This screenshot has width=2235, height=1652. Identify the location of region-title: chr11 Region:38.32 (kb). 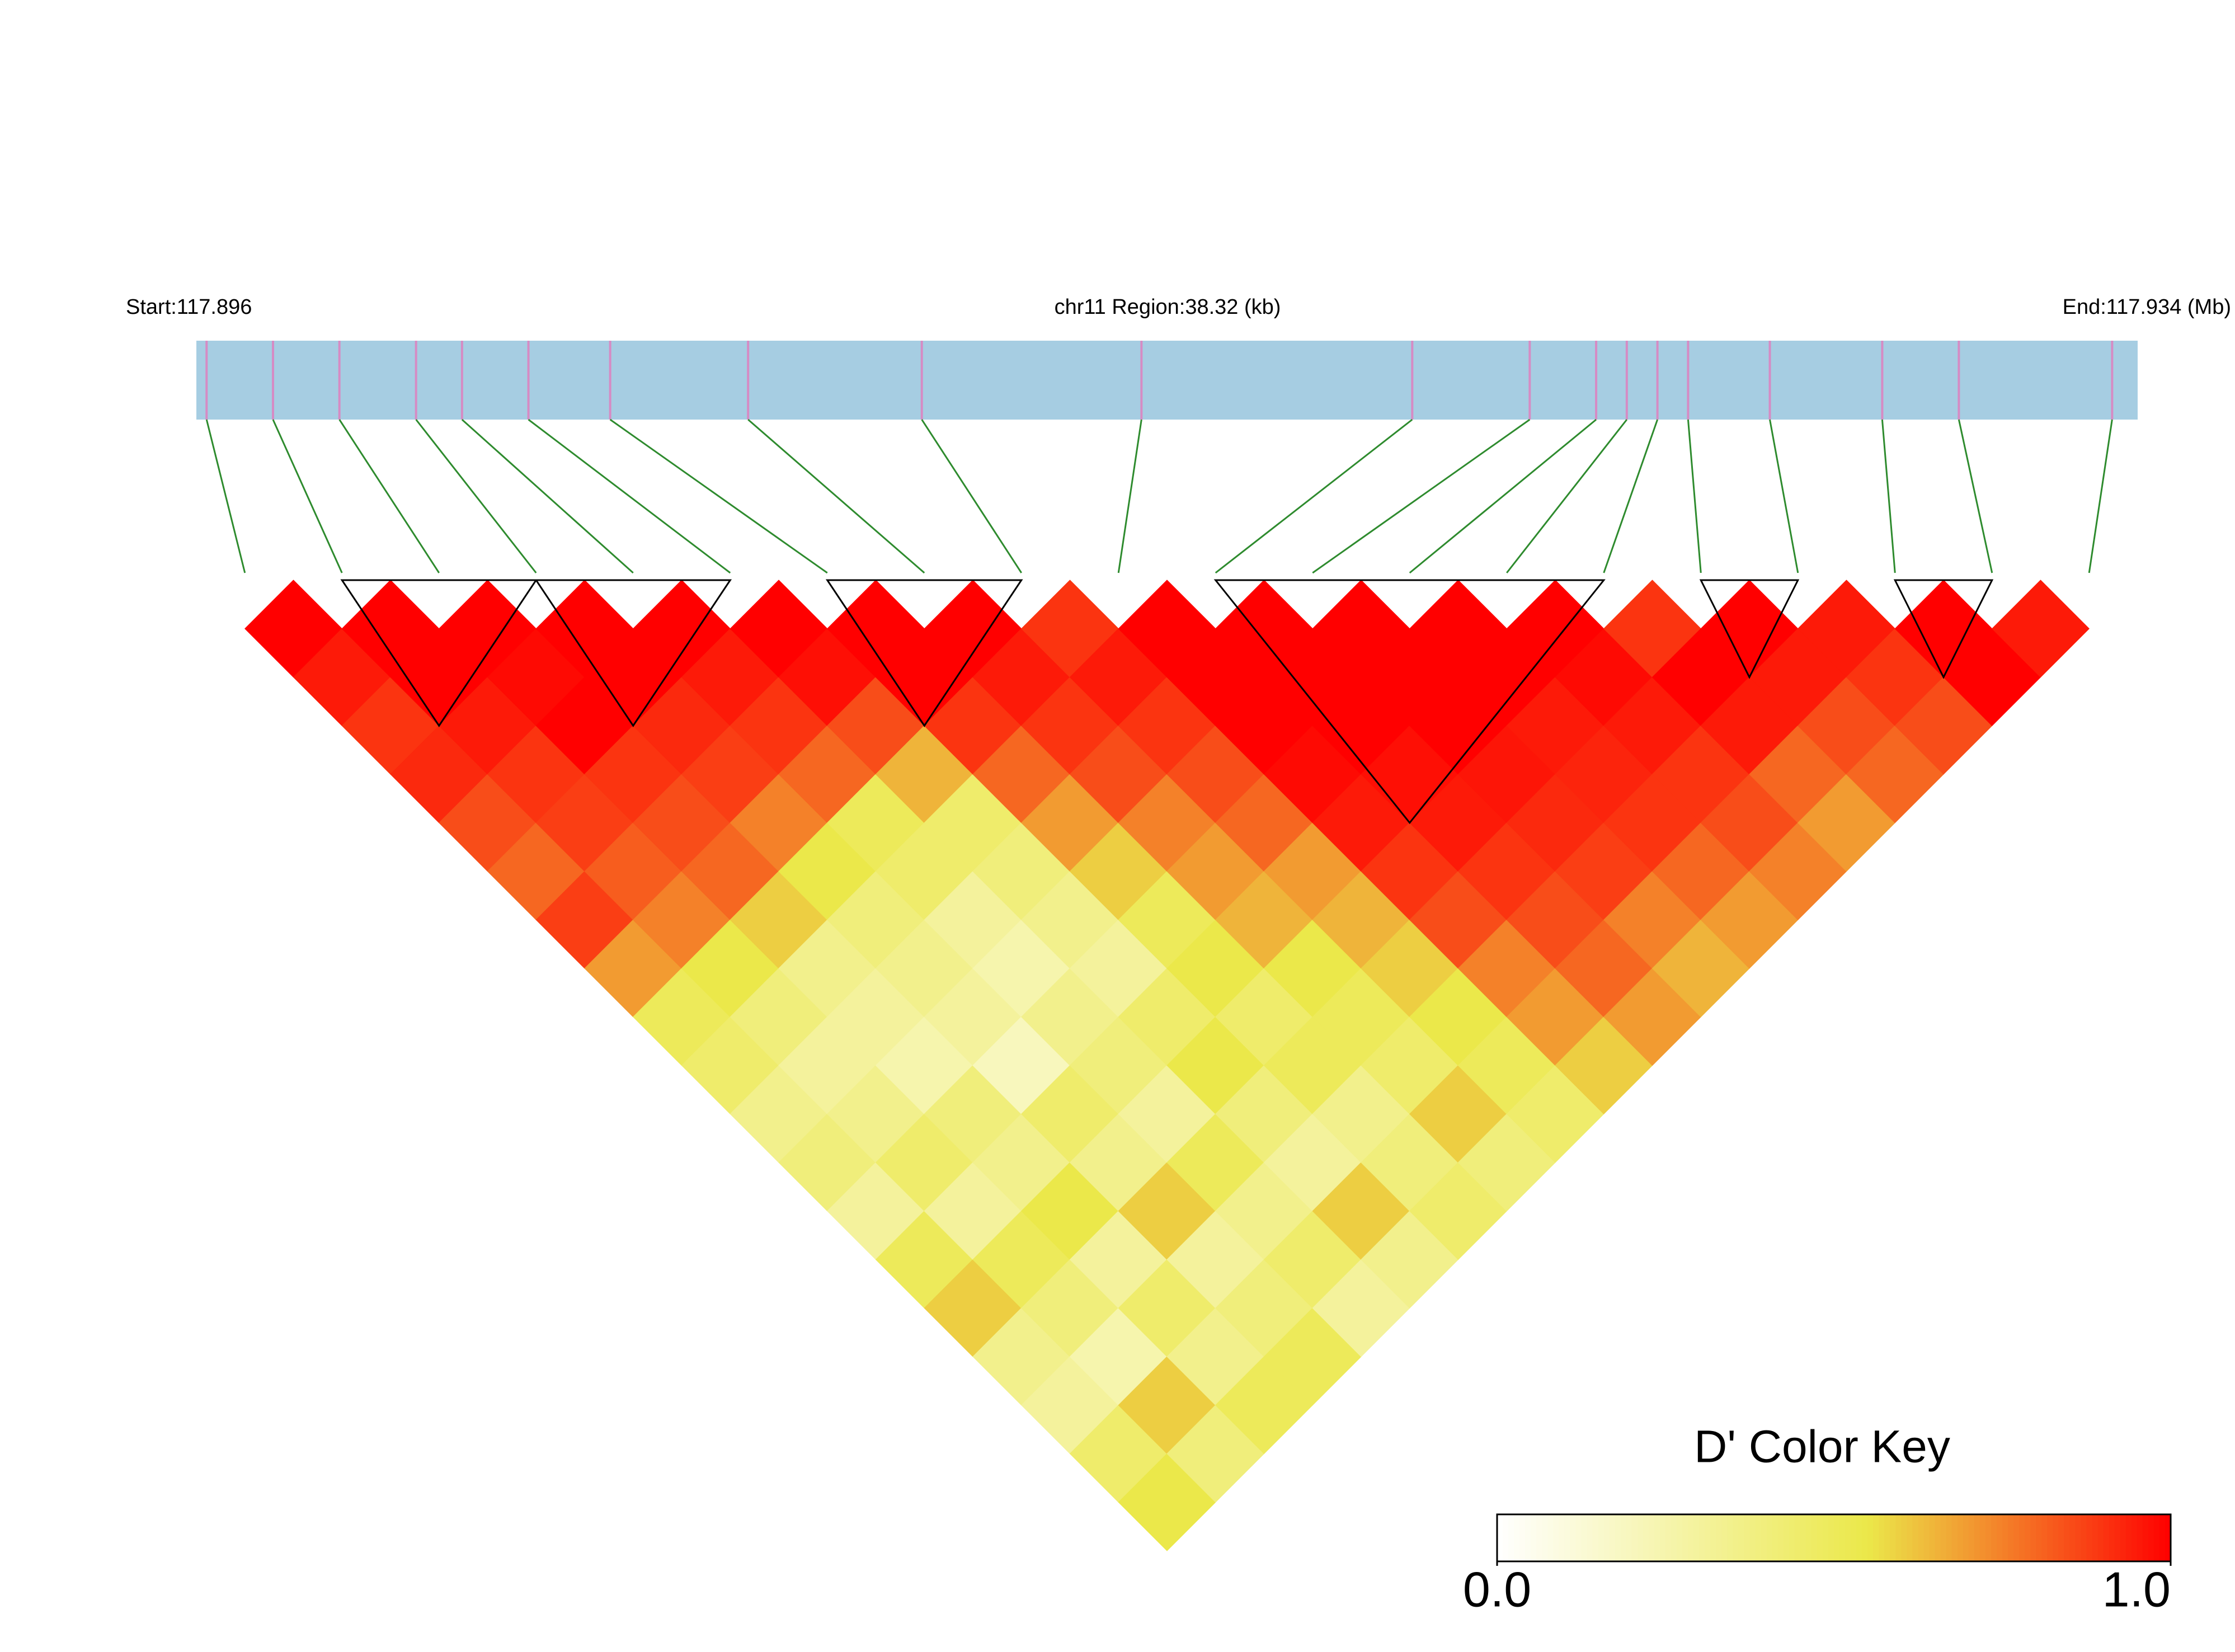
(1168, 307).